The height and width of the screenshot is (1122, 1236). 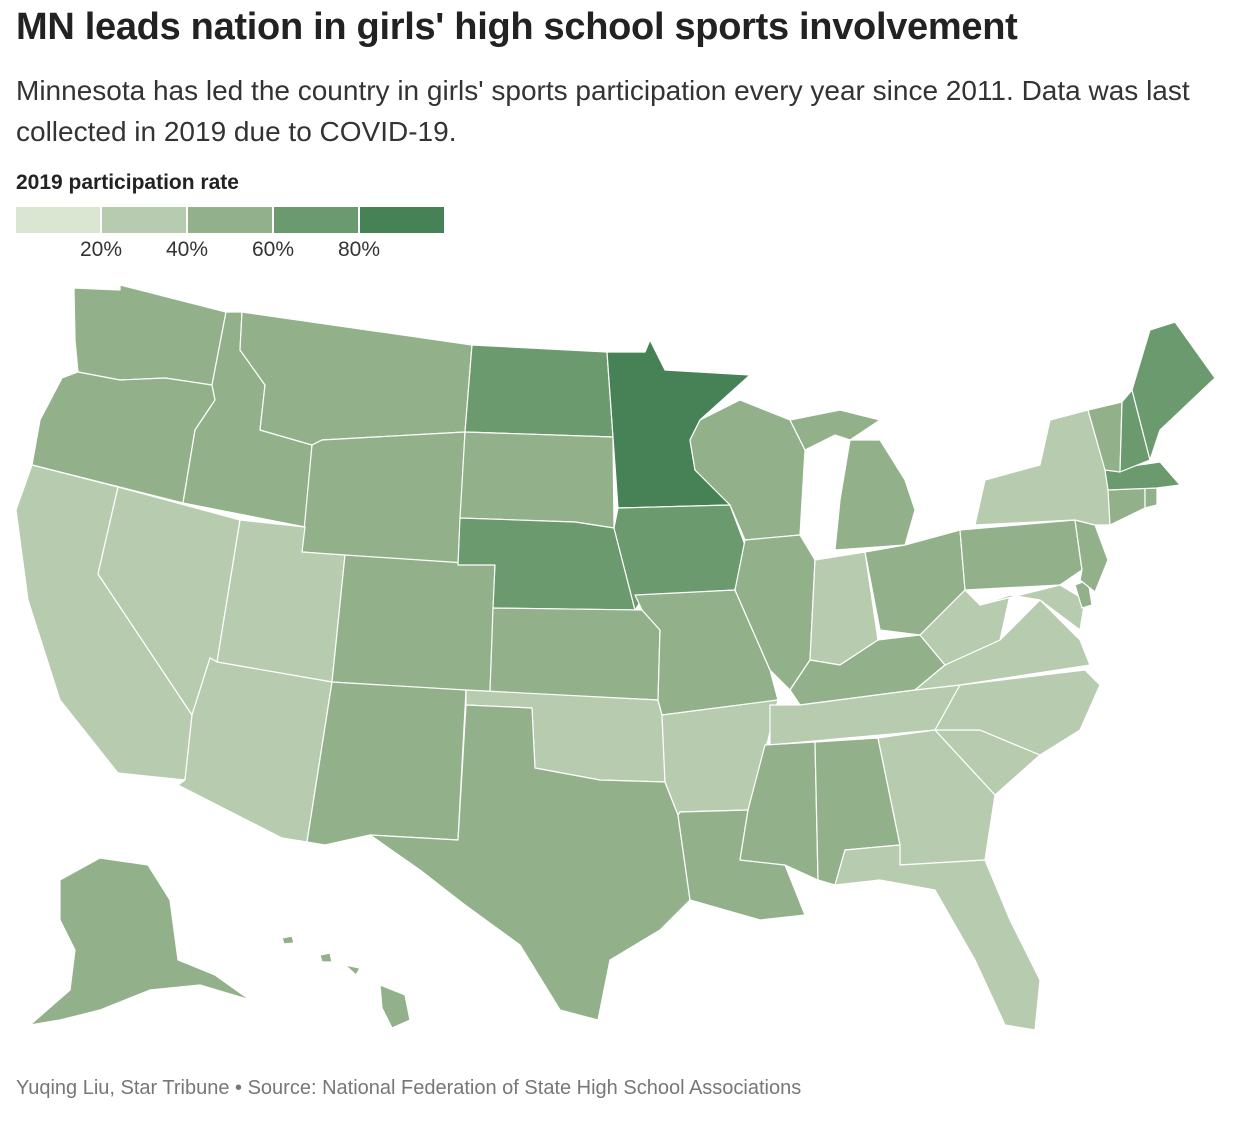 I want to click on state-maine, so click(x=1173, y=391).